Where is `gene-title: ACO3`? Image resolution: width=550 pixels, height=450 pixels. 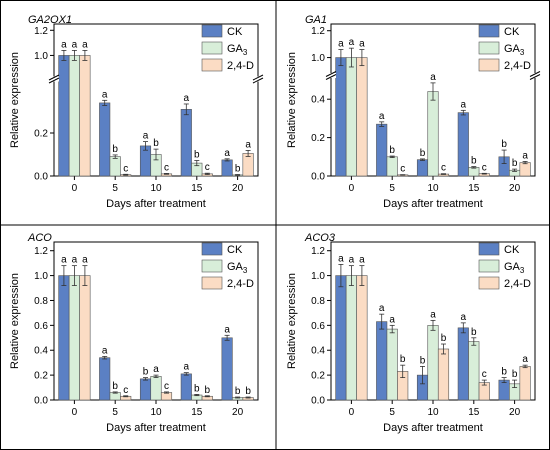 gene-title: ACO3 is located at coordinates (320, 238).